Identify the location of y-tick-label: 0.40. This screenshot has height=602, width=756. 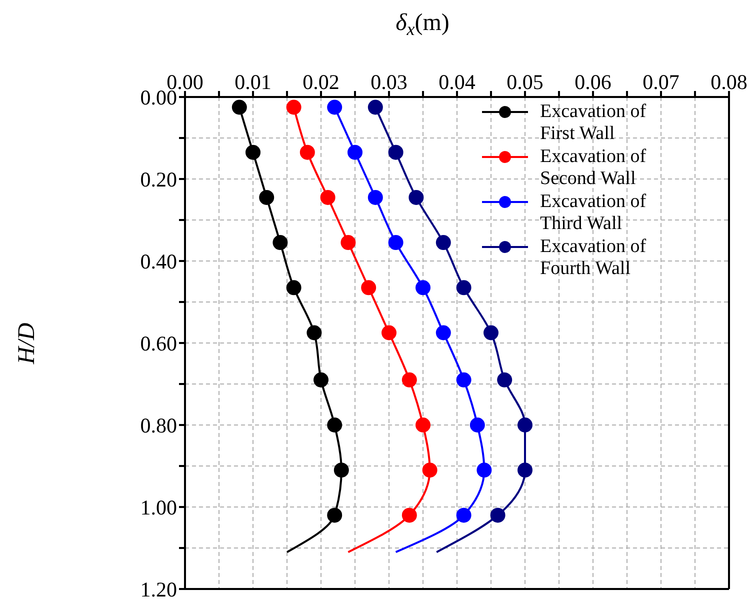
(158, 261).